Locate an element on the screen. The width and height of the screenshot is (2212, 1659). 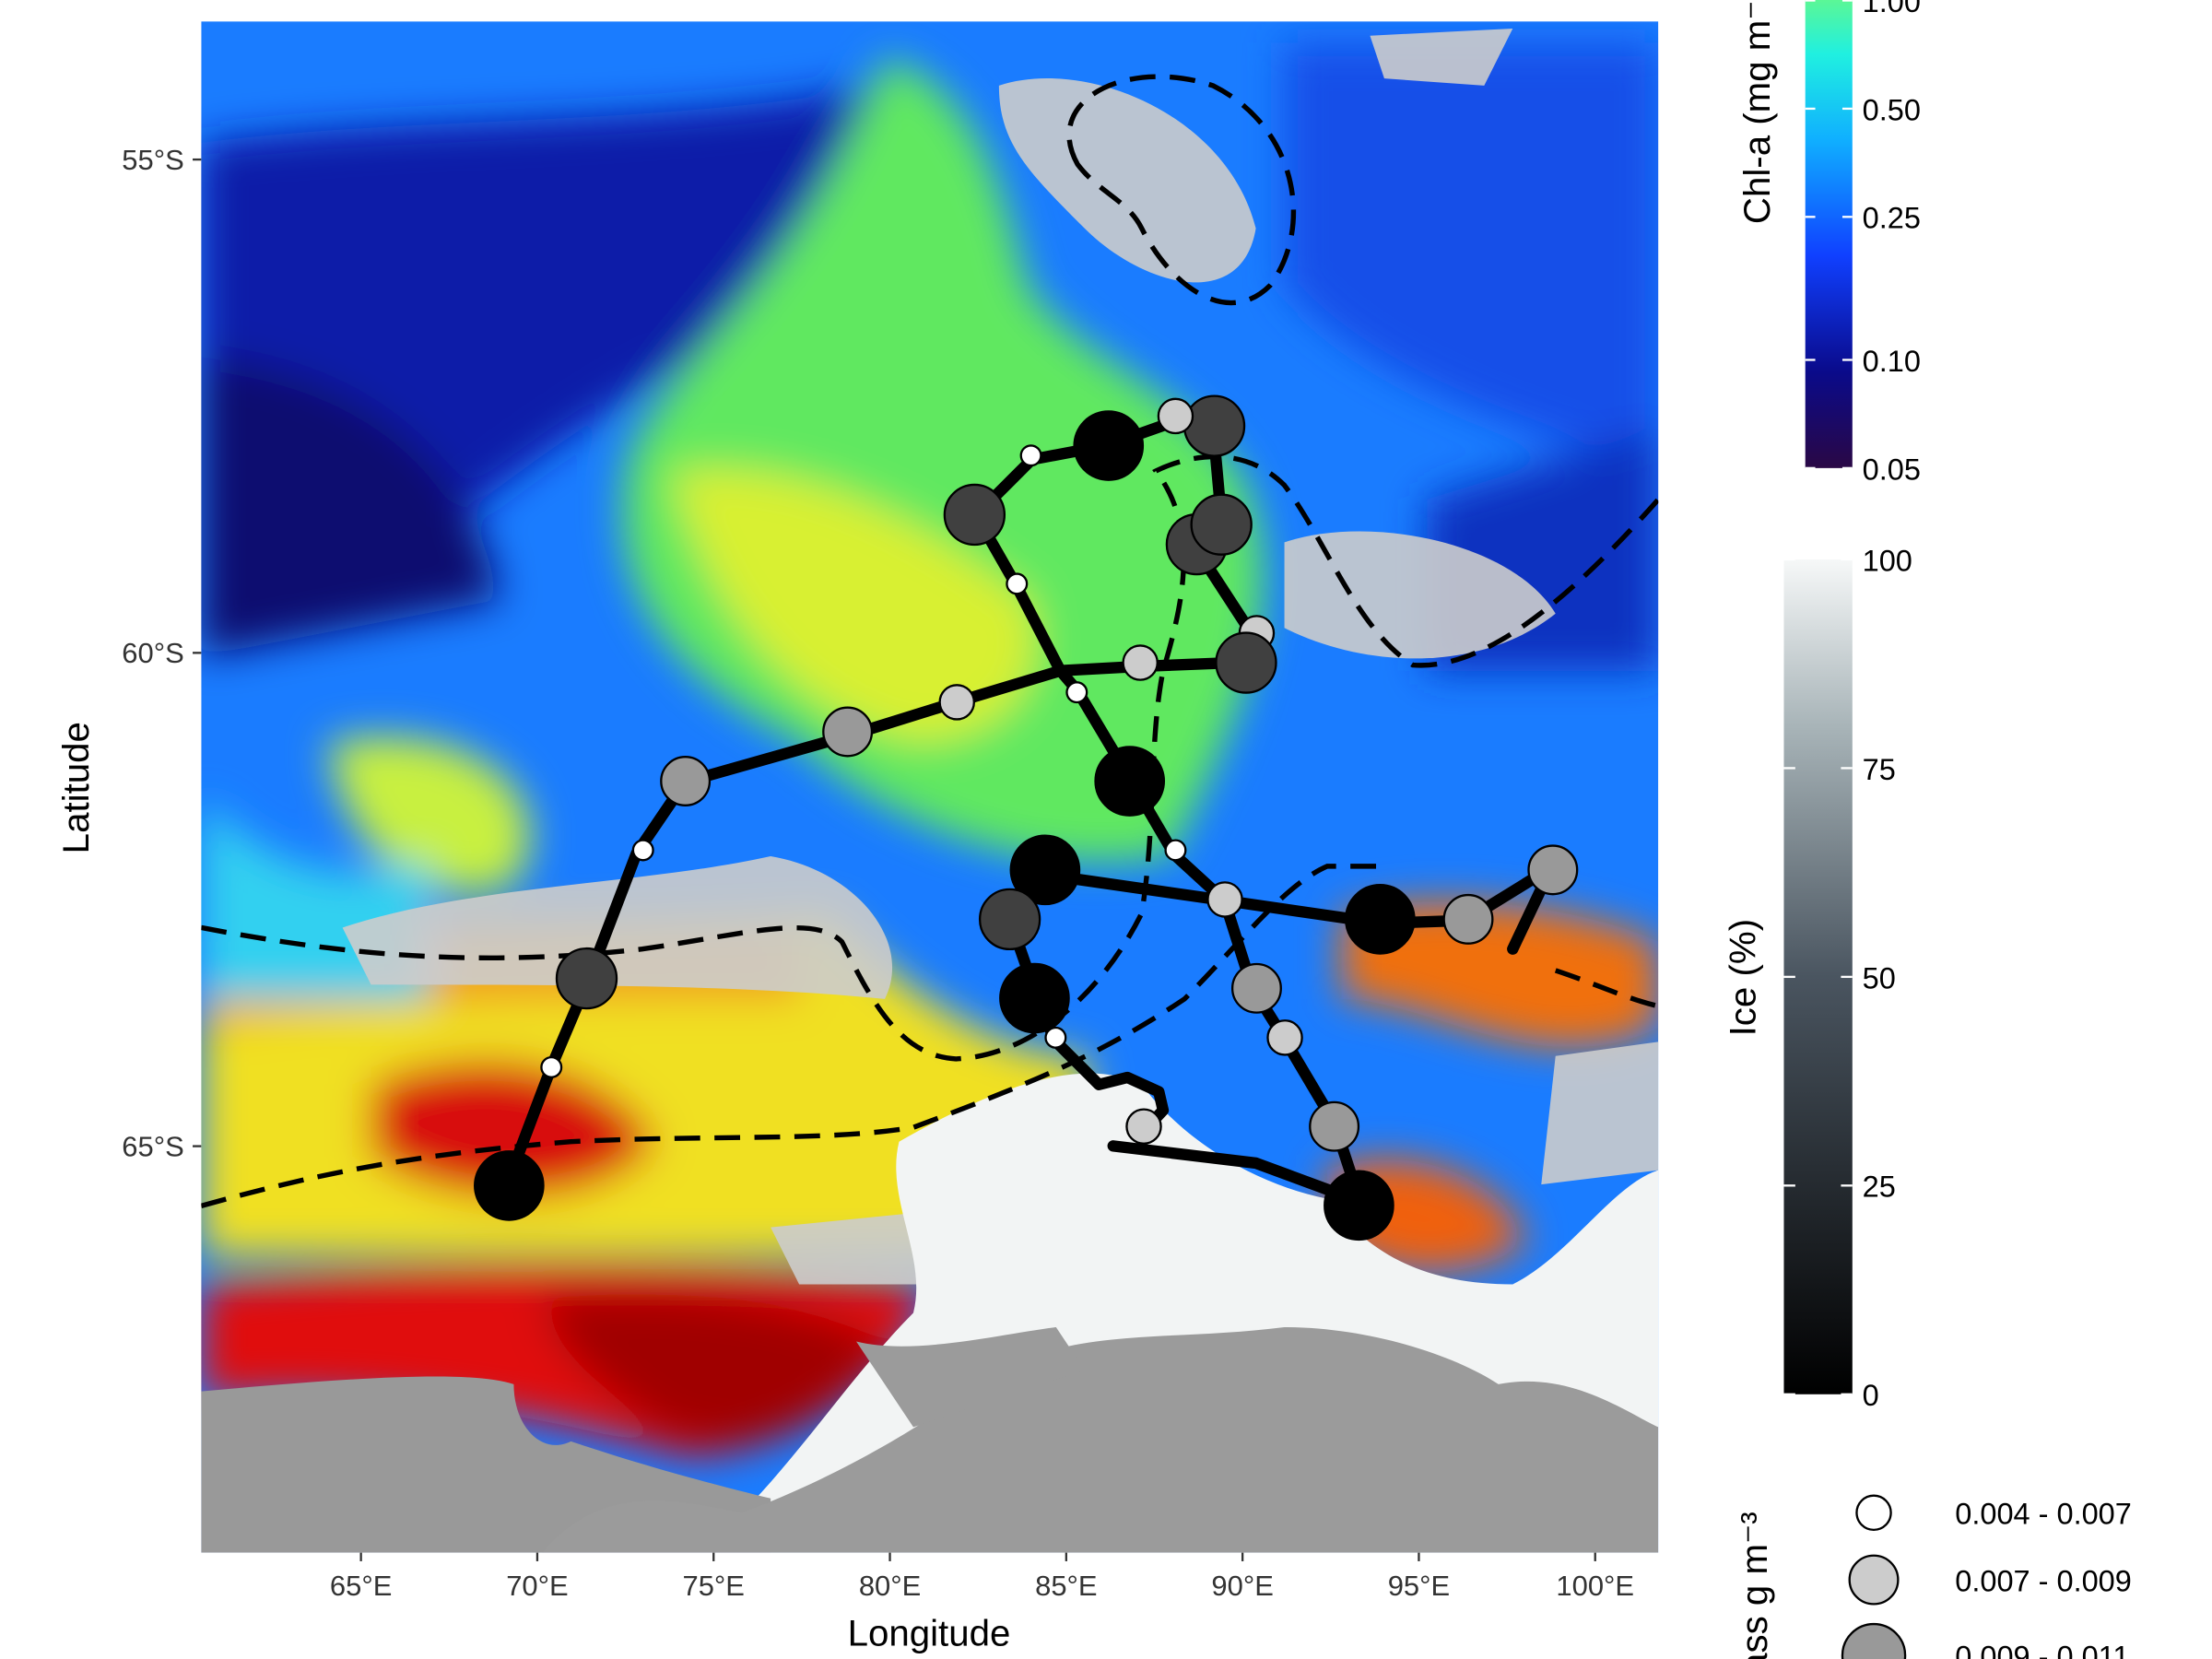
y-tick-label: 65°S is located at coordinates (152, 1146).